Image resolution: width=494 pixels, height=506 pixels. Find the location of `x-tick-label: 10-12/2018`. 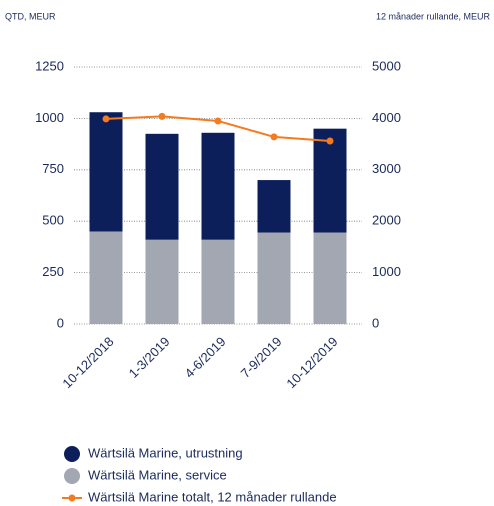

x-tick-label: 10-12/2018 is located at coordinates (87, 362).